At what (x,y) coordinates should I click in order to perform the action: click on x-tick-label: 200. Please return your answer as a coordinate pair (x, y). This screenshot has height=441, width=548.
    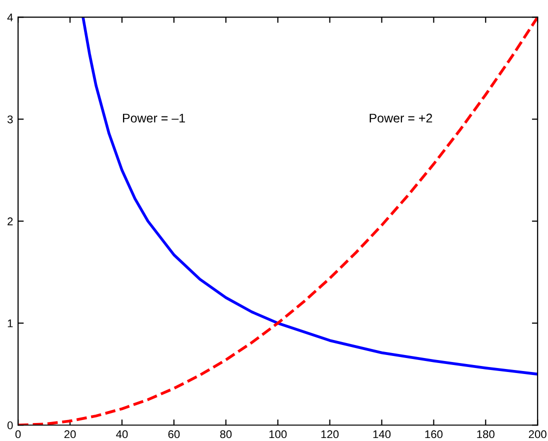
    Looking at the image, I should click on (537, 434).